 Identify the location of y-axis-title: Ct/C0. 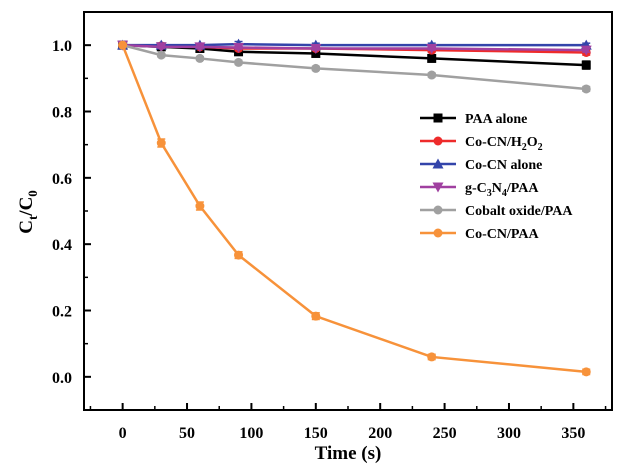
(28, 212).